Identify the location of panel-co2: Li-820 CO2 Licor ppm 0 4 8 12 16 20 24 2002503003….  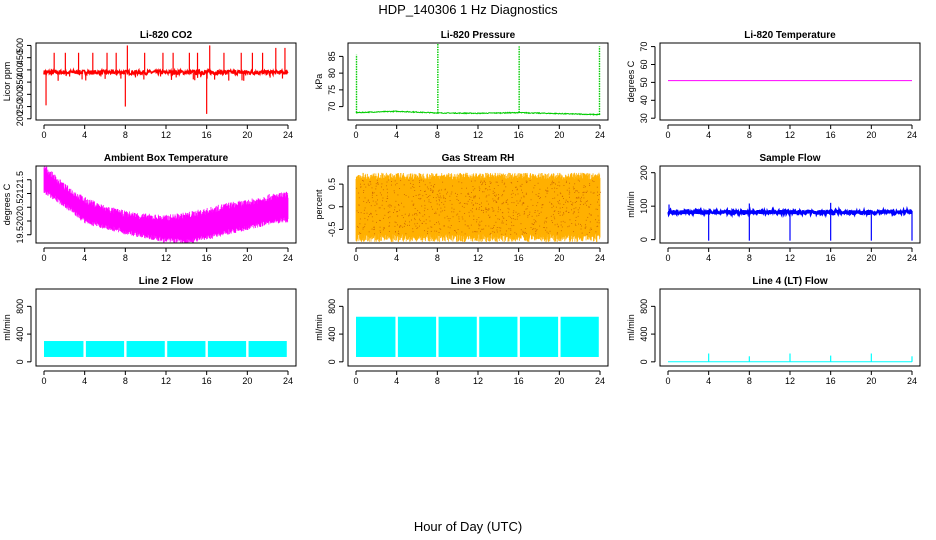
(149, 85).